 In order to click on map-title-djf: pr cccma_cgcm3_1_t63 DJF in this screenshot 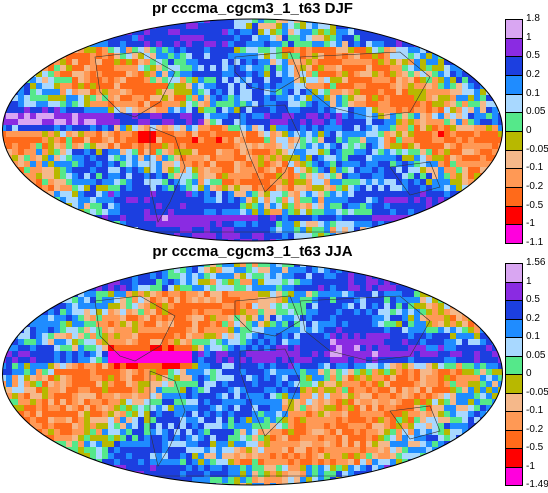, I will do `click(252, 8)`.